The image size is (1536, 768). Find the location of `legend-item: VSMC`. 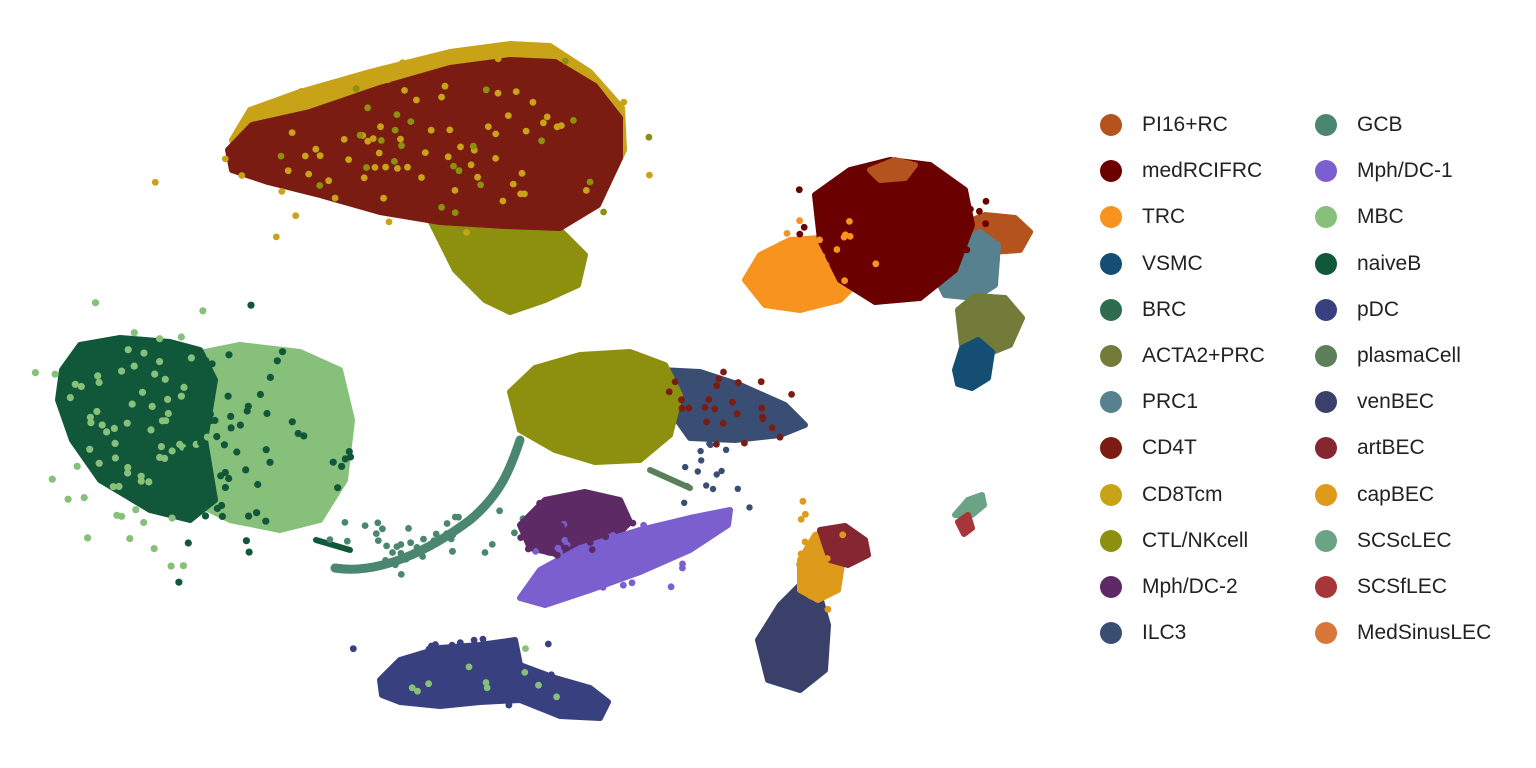

legend-item: VSMC is located at coordinates (1151, 264).